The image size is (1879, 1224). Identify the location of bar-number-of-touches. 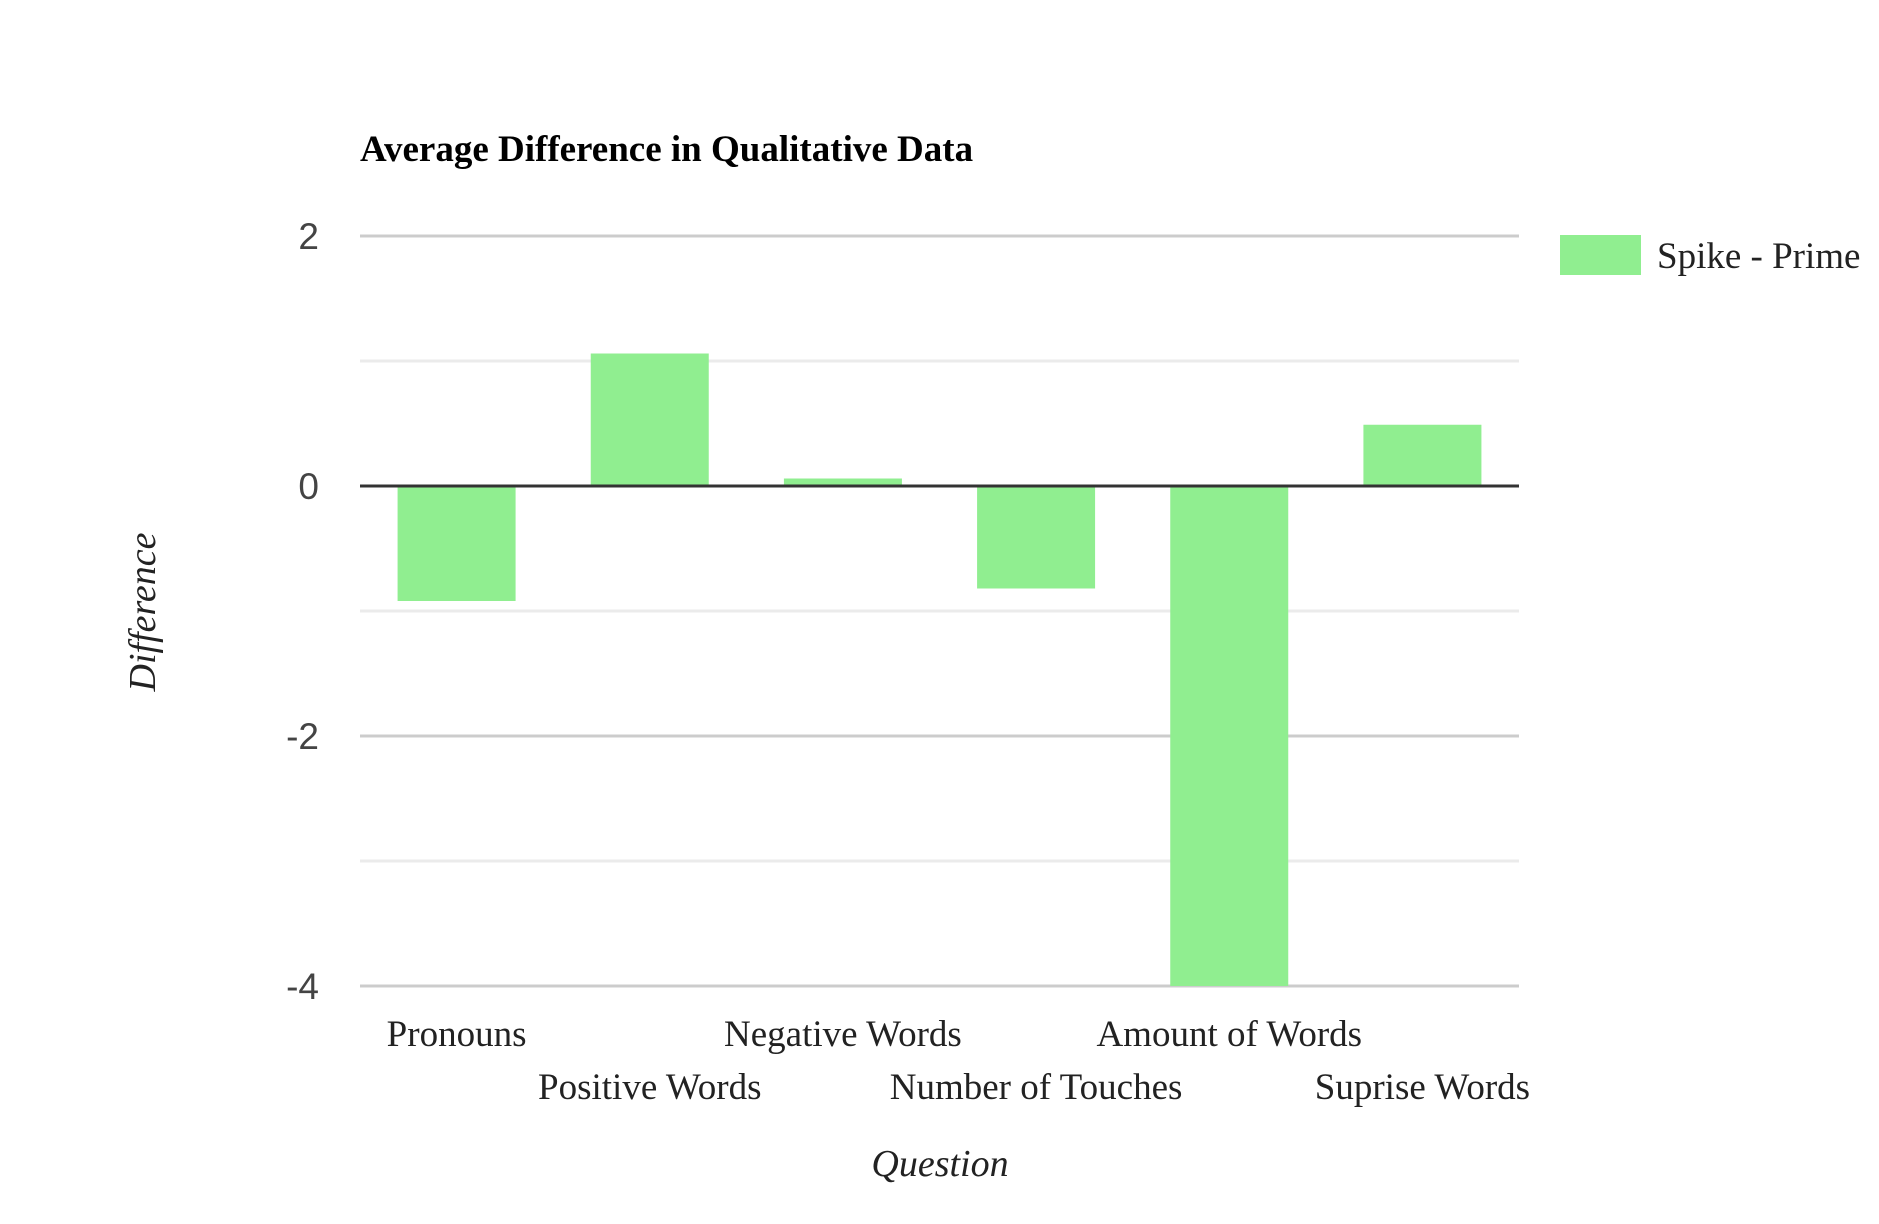
(1036, 537).